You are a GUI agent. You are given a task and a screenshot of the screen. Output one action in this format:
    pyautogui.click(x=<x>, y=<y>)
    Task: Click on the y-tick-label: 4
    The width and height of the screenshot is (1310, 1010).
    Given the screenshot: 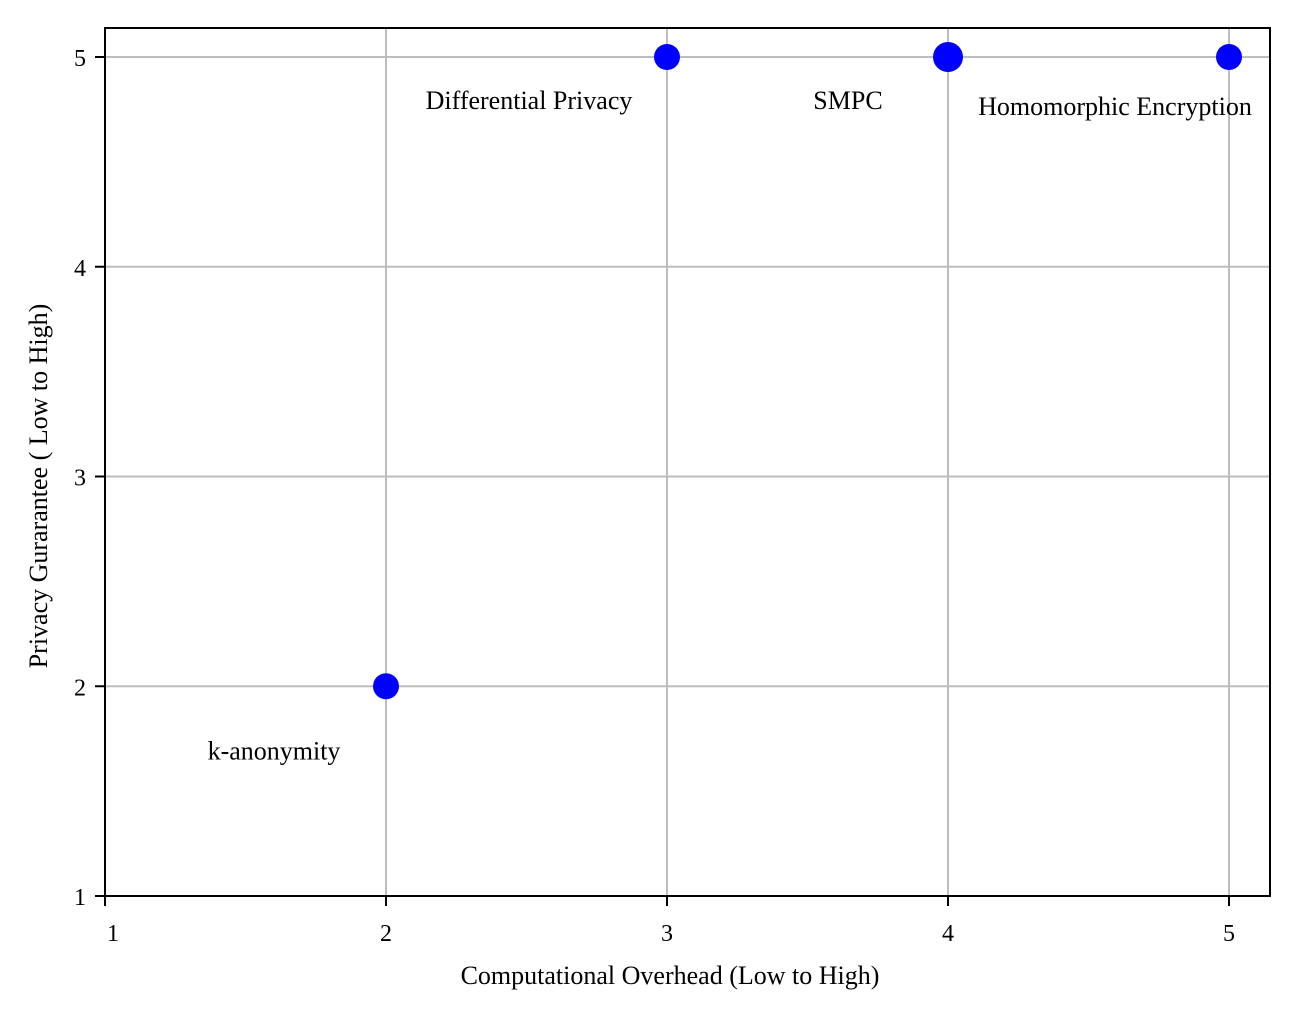 What is the action you would take?
    pyautogui.click(x=80, y=269)
    